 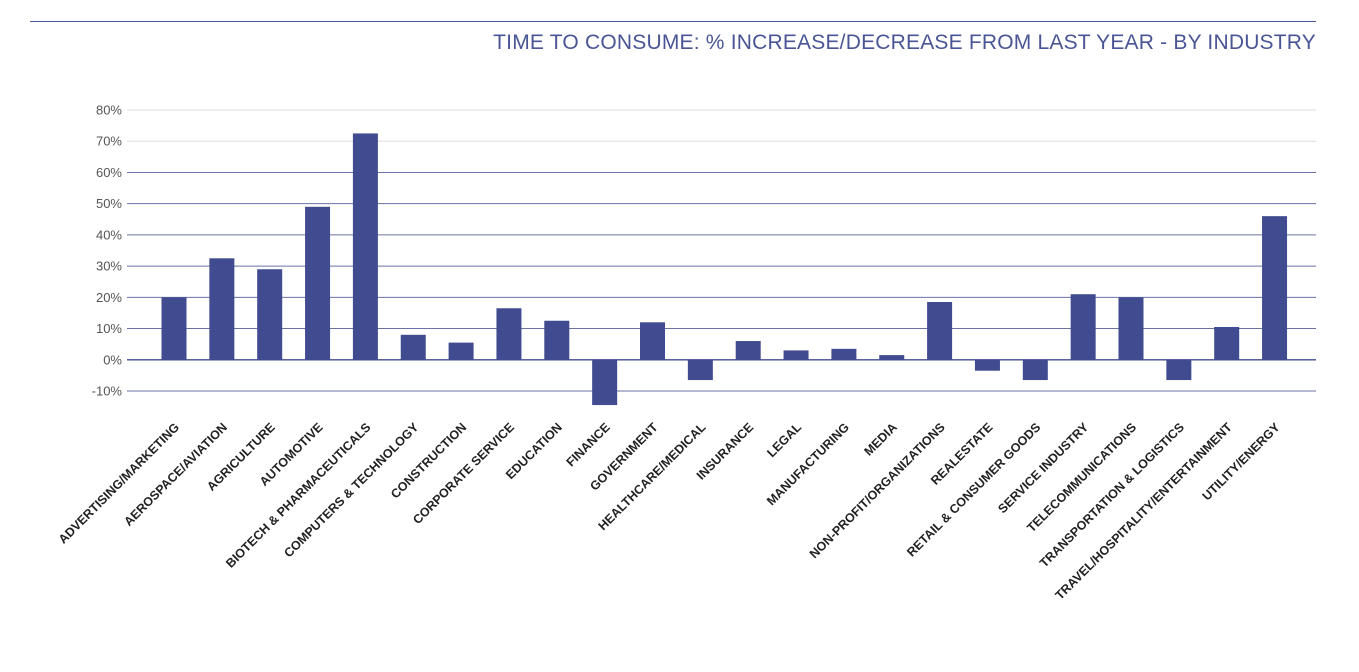 I want to click on x-tick-label: LEGAL, so click(x=784, y=440).